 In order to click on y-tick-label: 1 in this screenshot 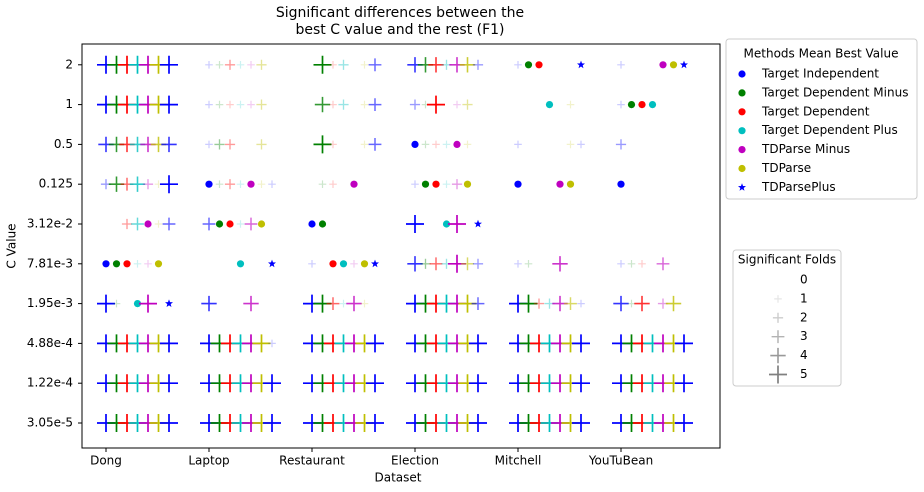, I will do `click(69, 104)`.